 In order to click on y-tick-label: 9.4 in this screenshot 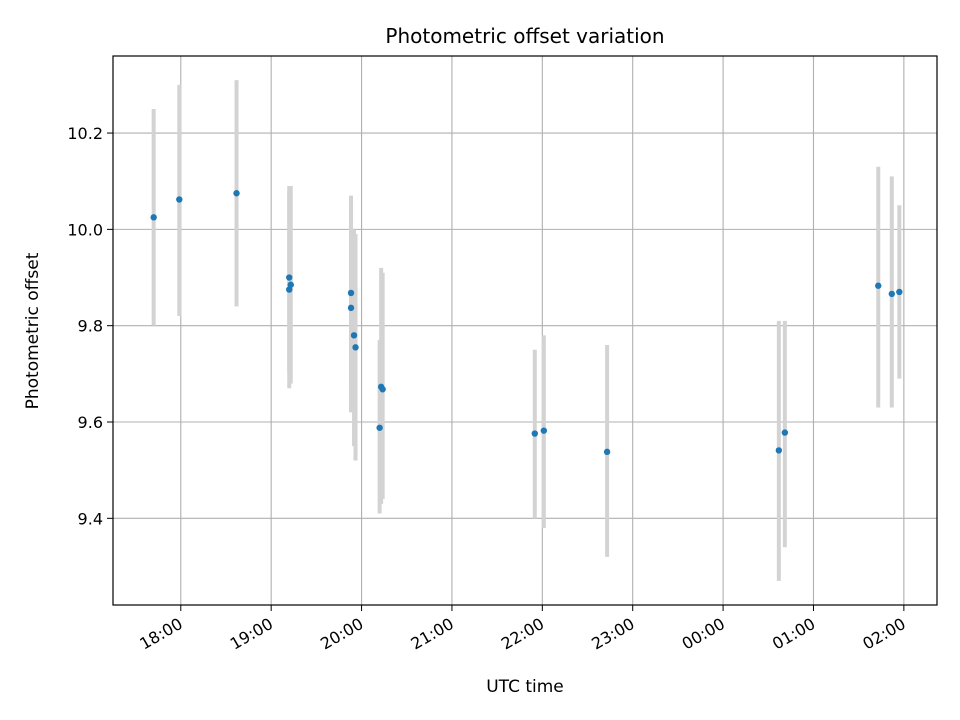, I will do `click(90, 518)`.